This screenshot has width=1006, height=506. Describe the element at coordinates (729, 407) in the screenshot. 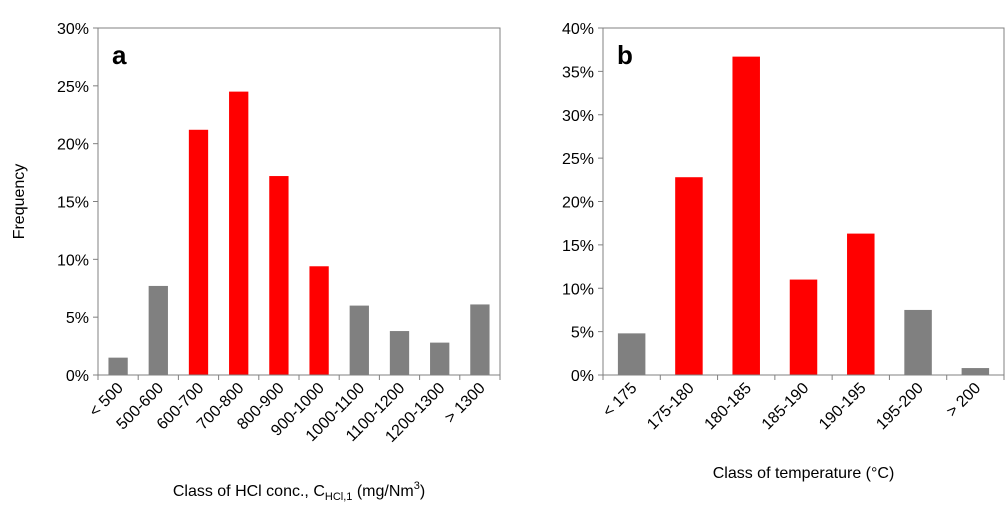

I see `x-tick-label: 180-185` at that location.